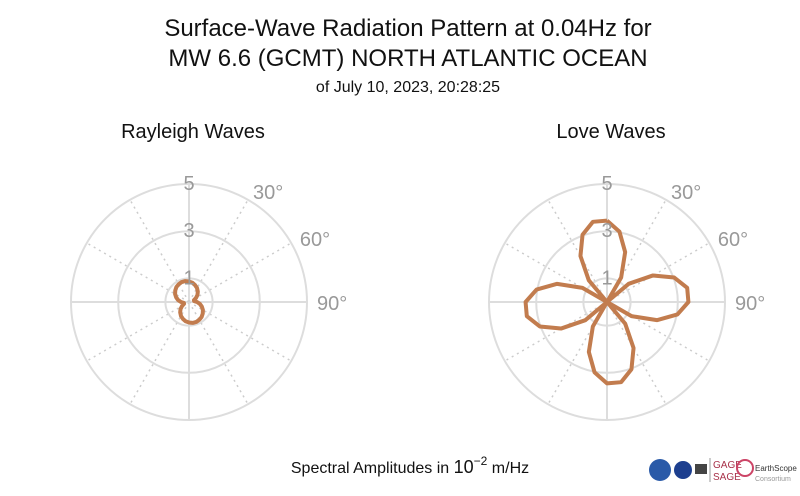 The width and height of the screenshot is (800, 496). What do you see at coordinates (193, 132) in the screenshot?
I see `subplot-title: Rayleigh Waves` at bounding box center [193, 132].